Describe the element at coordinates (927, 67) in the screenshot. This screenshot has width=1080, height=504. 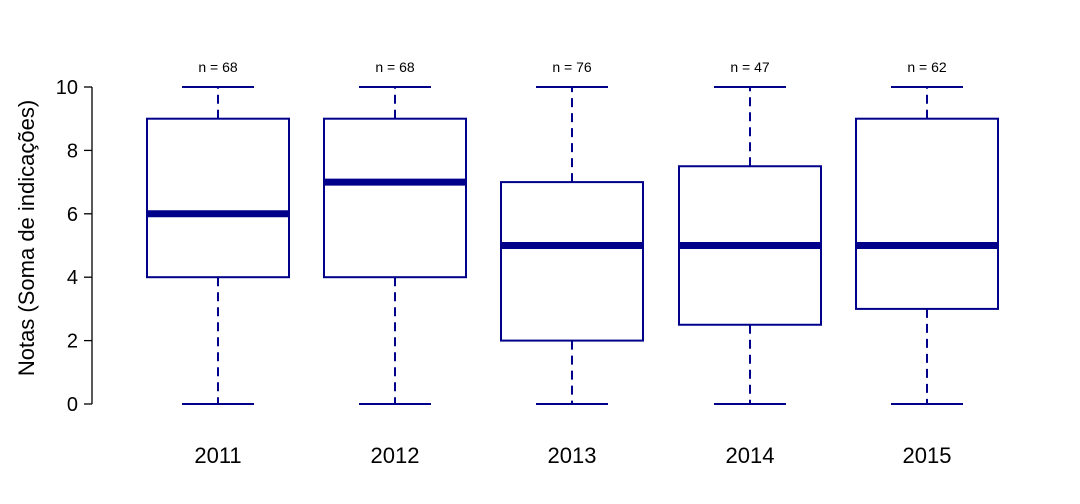
I see `n-label: n = 62` at that location.